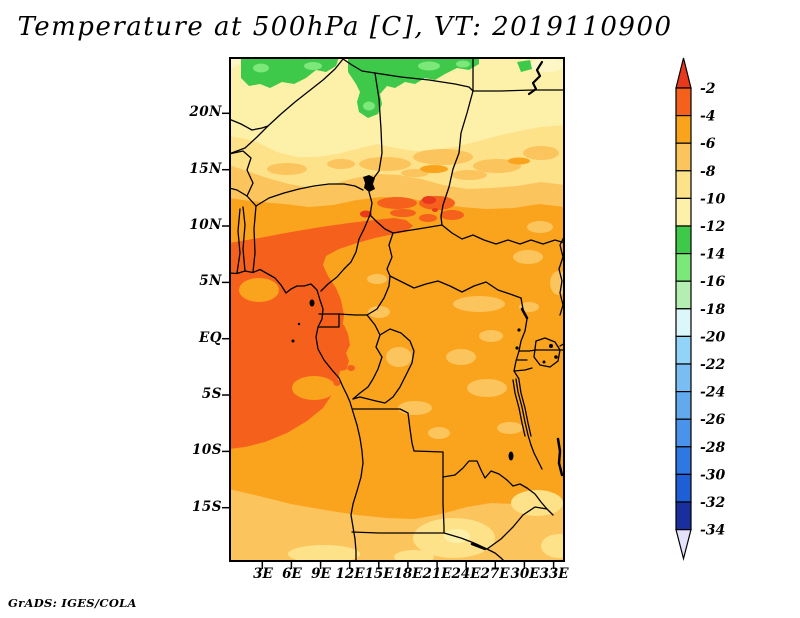 This screenshot has width=800, height=618. What do you see at coordinates (713, 227) in the screenshot?
I see `colorbar-label: -12` at bounding box center [713, 227].